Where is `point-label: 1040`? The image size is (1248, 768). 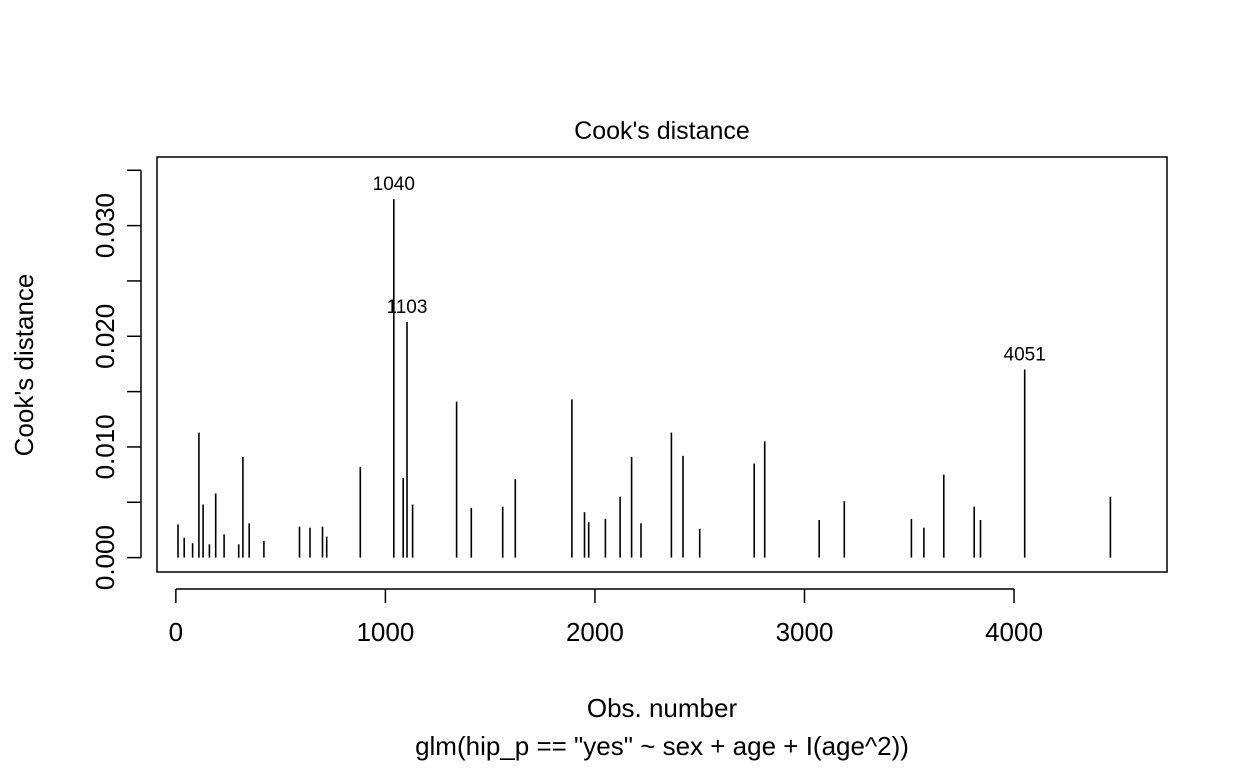
point-label: 1040 is located at coordinates (394, 184).